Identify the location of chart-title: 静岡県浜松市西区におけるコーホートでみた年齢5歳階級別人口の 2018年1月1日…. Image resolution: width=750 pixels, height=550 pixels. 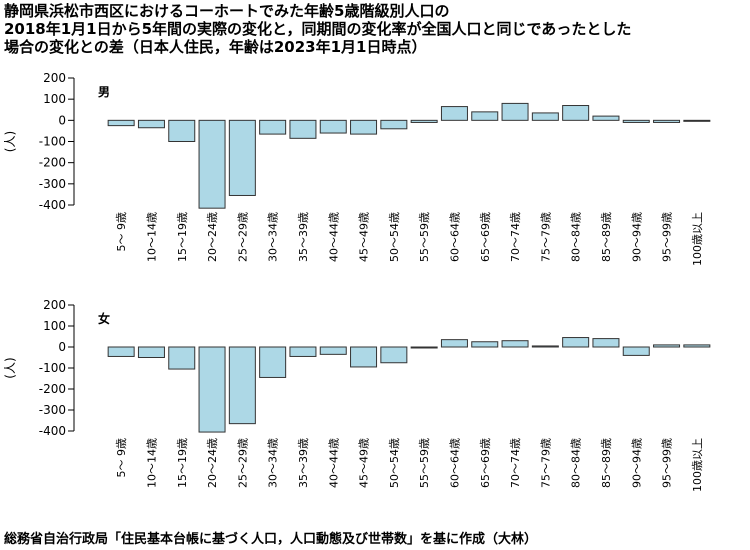
(318, 29).